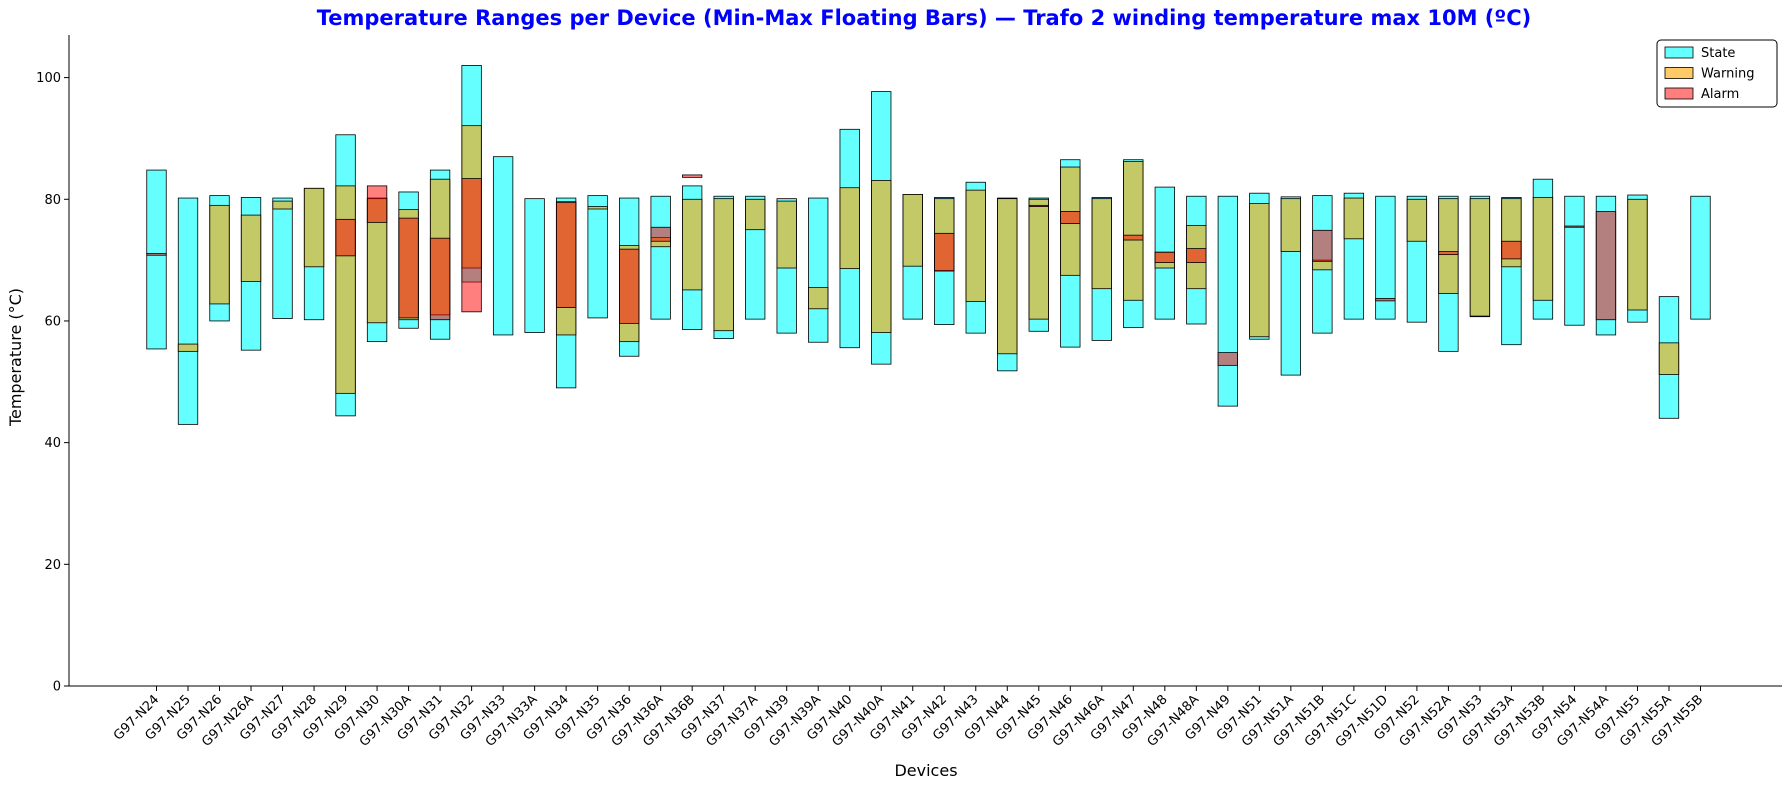 Image resolution: width=1790 pixels, height=790 pixels. Describe the element at coordinates (975, 245) in the screenshot. I see `bar-warning-g97-n43` at that location.